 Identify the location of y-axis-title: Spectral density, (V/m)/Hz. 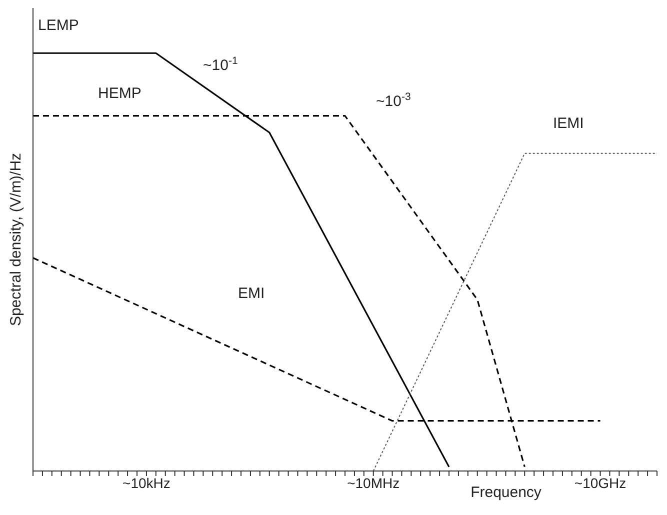
(15, 239).